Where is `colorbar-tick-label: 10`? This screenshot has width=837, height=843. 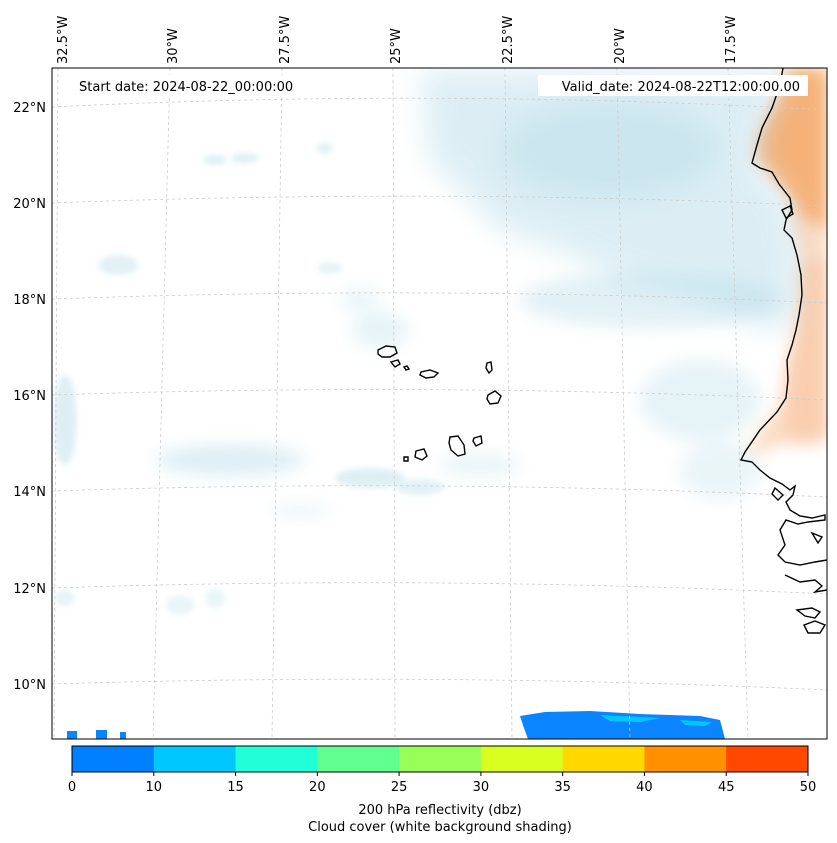
colorbar-tick-label: 10 is located at coordinates (154, 787).